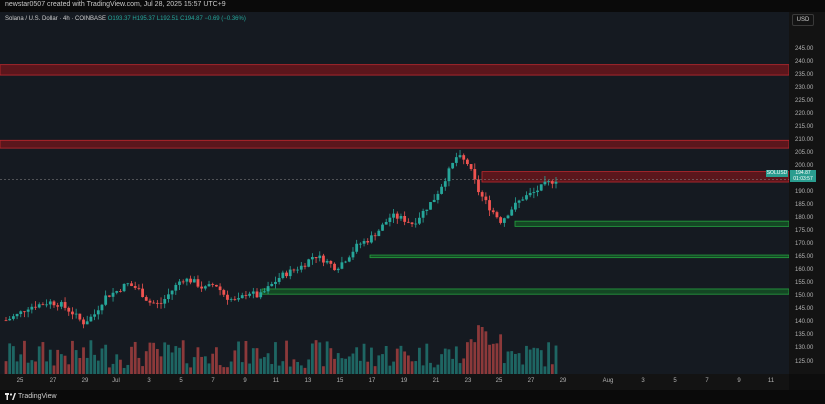 This screenshot has width=825, height=404. What do you see at coordinates (804, 244) in the screenshot?
I see `price-axis-label: 170.00` at bounding box center [804, 244].